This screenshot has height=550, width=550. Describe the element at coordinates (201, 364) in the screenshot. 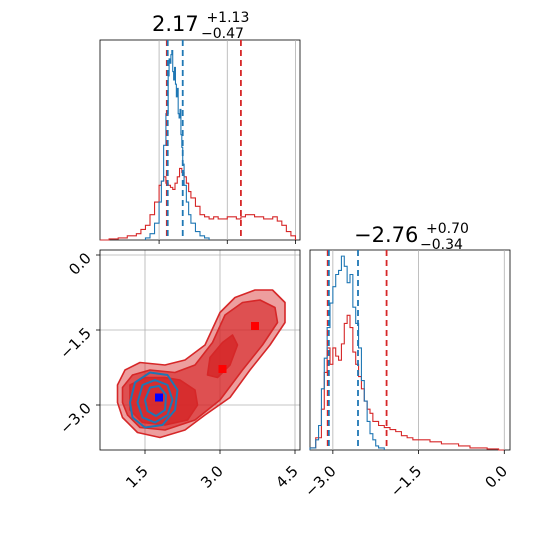

I see `joint-contours` at that location.